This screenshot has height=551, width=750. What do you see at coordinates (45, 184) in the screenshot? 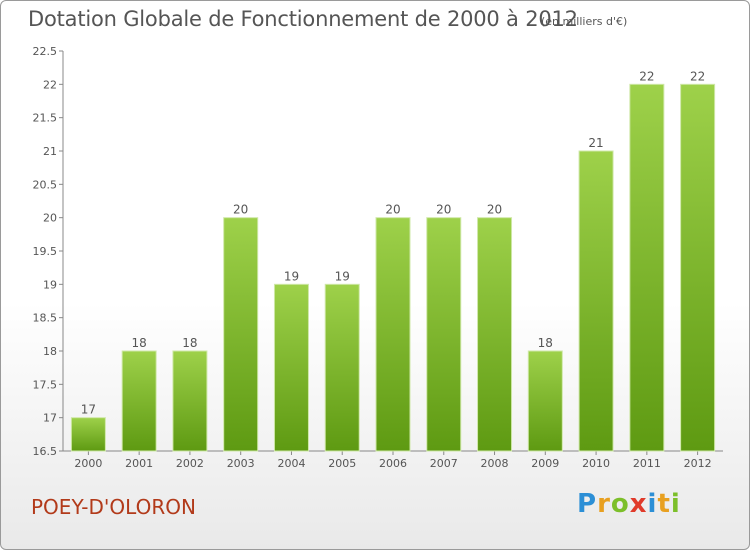
I see `y-tick-label: 20.5` at bounding box center [45, 184].